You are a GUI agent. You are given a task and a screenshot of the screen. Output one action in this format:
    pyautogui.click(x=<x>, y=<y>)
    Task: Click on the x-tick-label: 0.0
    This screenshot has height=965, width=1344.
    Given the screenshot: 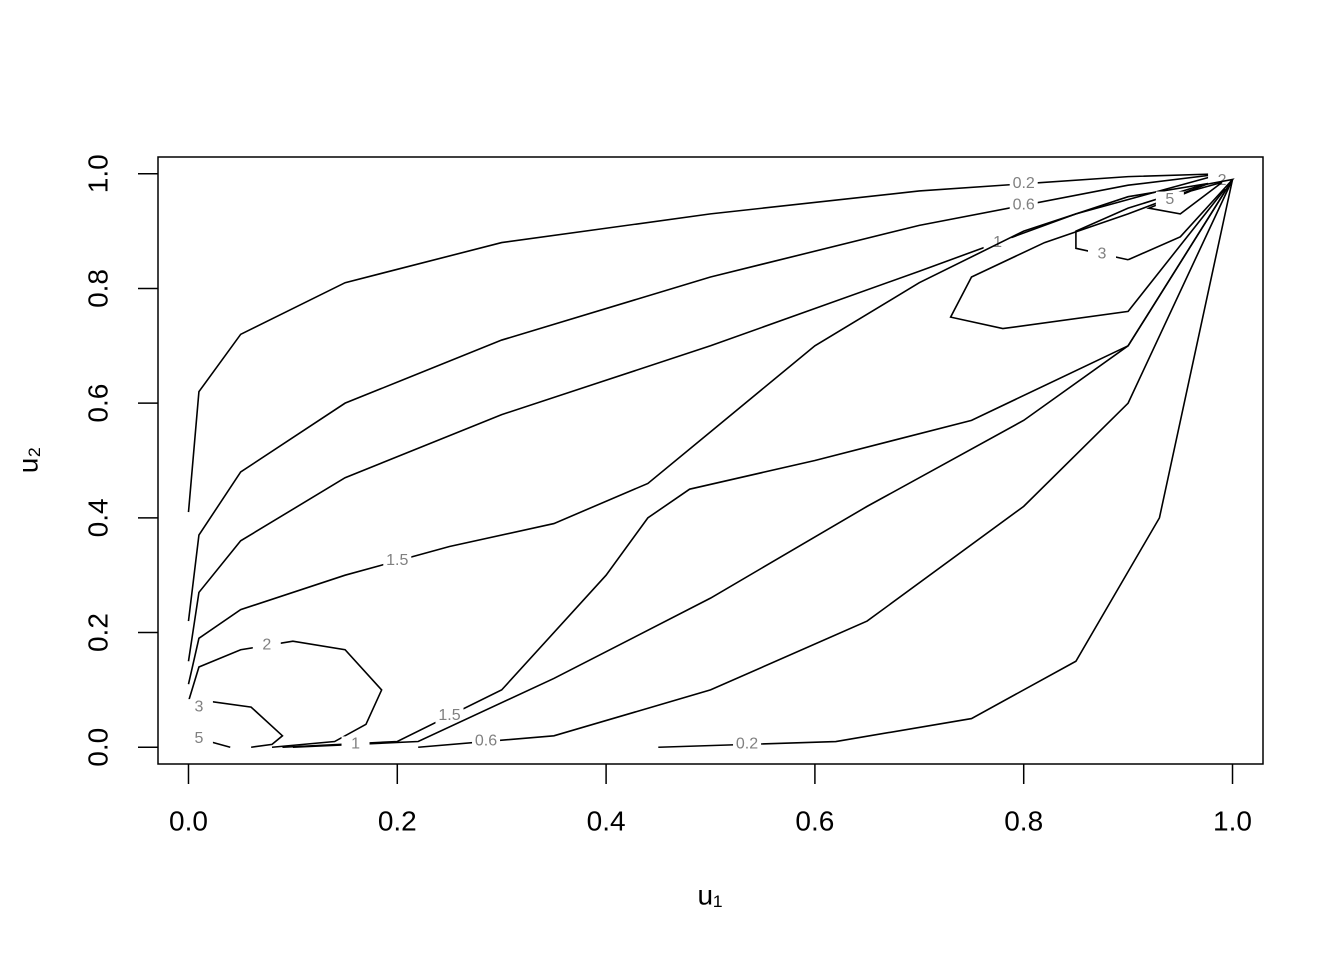 What is the action you would take?
    pyautogui.click(x=188, y=820)
    